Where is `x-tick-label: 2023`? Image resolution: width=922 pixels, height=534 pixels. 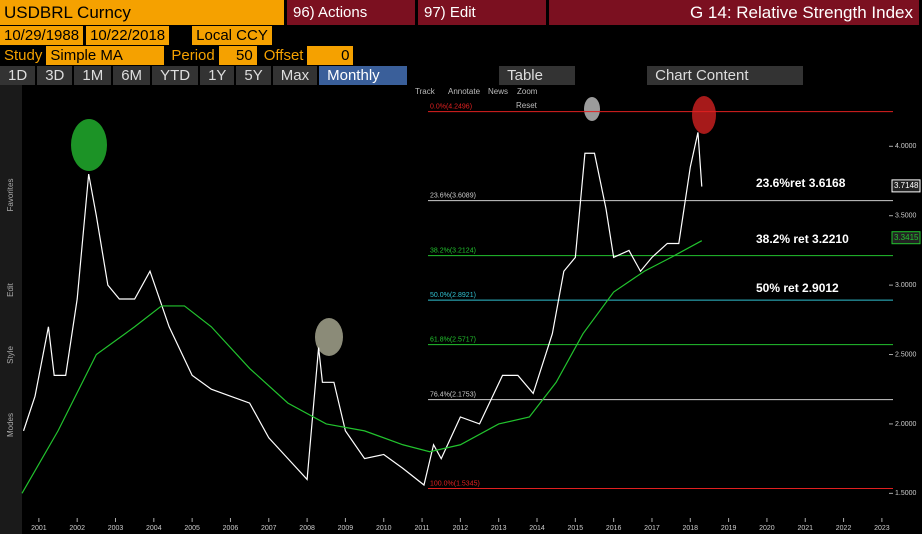
x-tick-label: 2023 is located at coordinates (882, 528).